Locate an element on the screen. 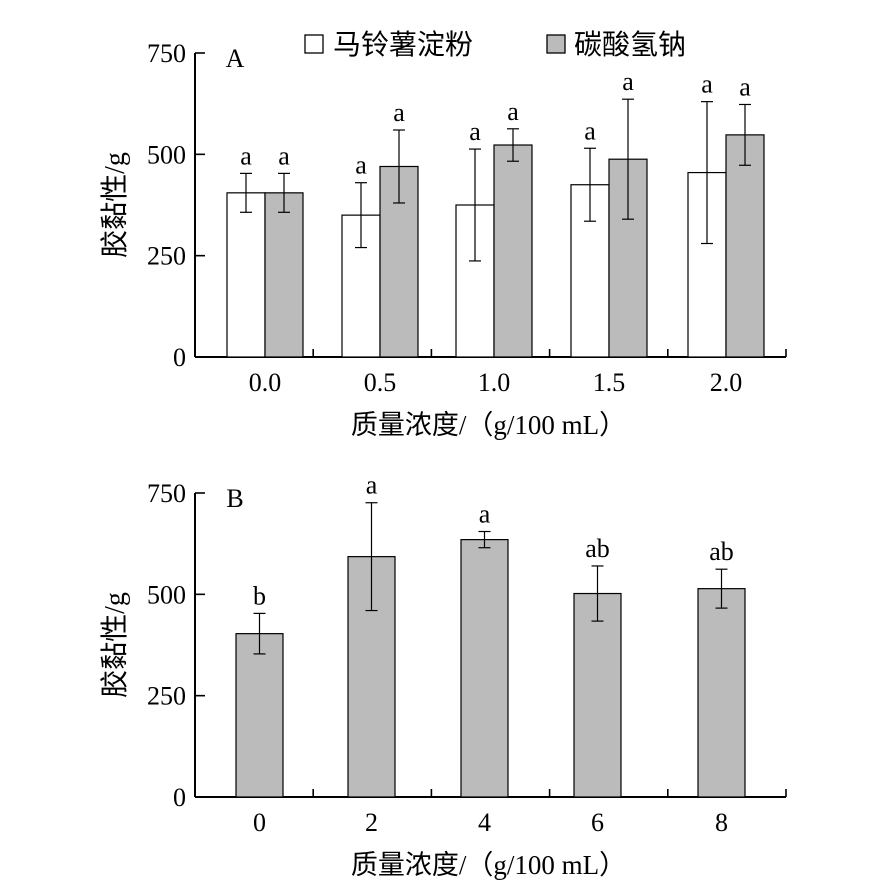 The width and height of the screenshot is (872, 889). x-tick-label: 6 is located at coordinates (597, 822).